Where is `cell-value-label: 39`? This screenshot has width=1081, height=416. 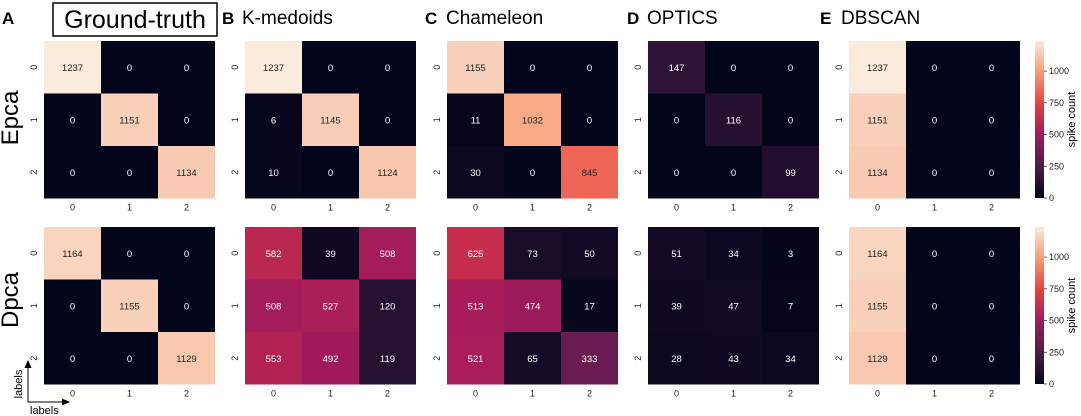
cell-value-label: 39 is located at coordinates (330, 254).